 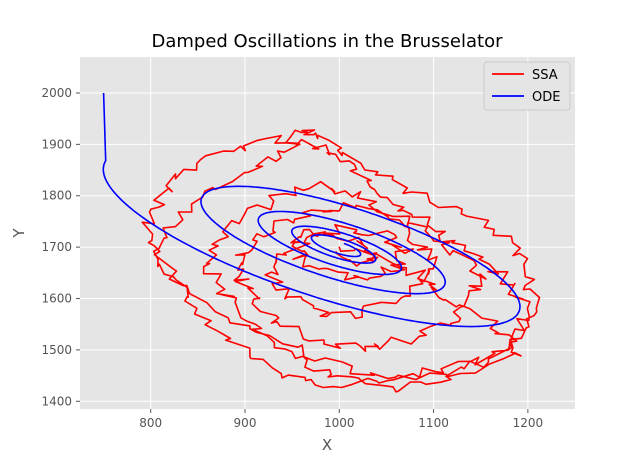 What do you see at coordinates (56, 196) in the screenshot?
I see `y-tick-label: 1800` at bounding box center [56, 196].